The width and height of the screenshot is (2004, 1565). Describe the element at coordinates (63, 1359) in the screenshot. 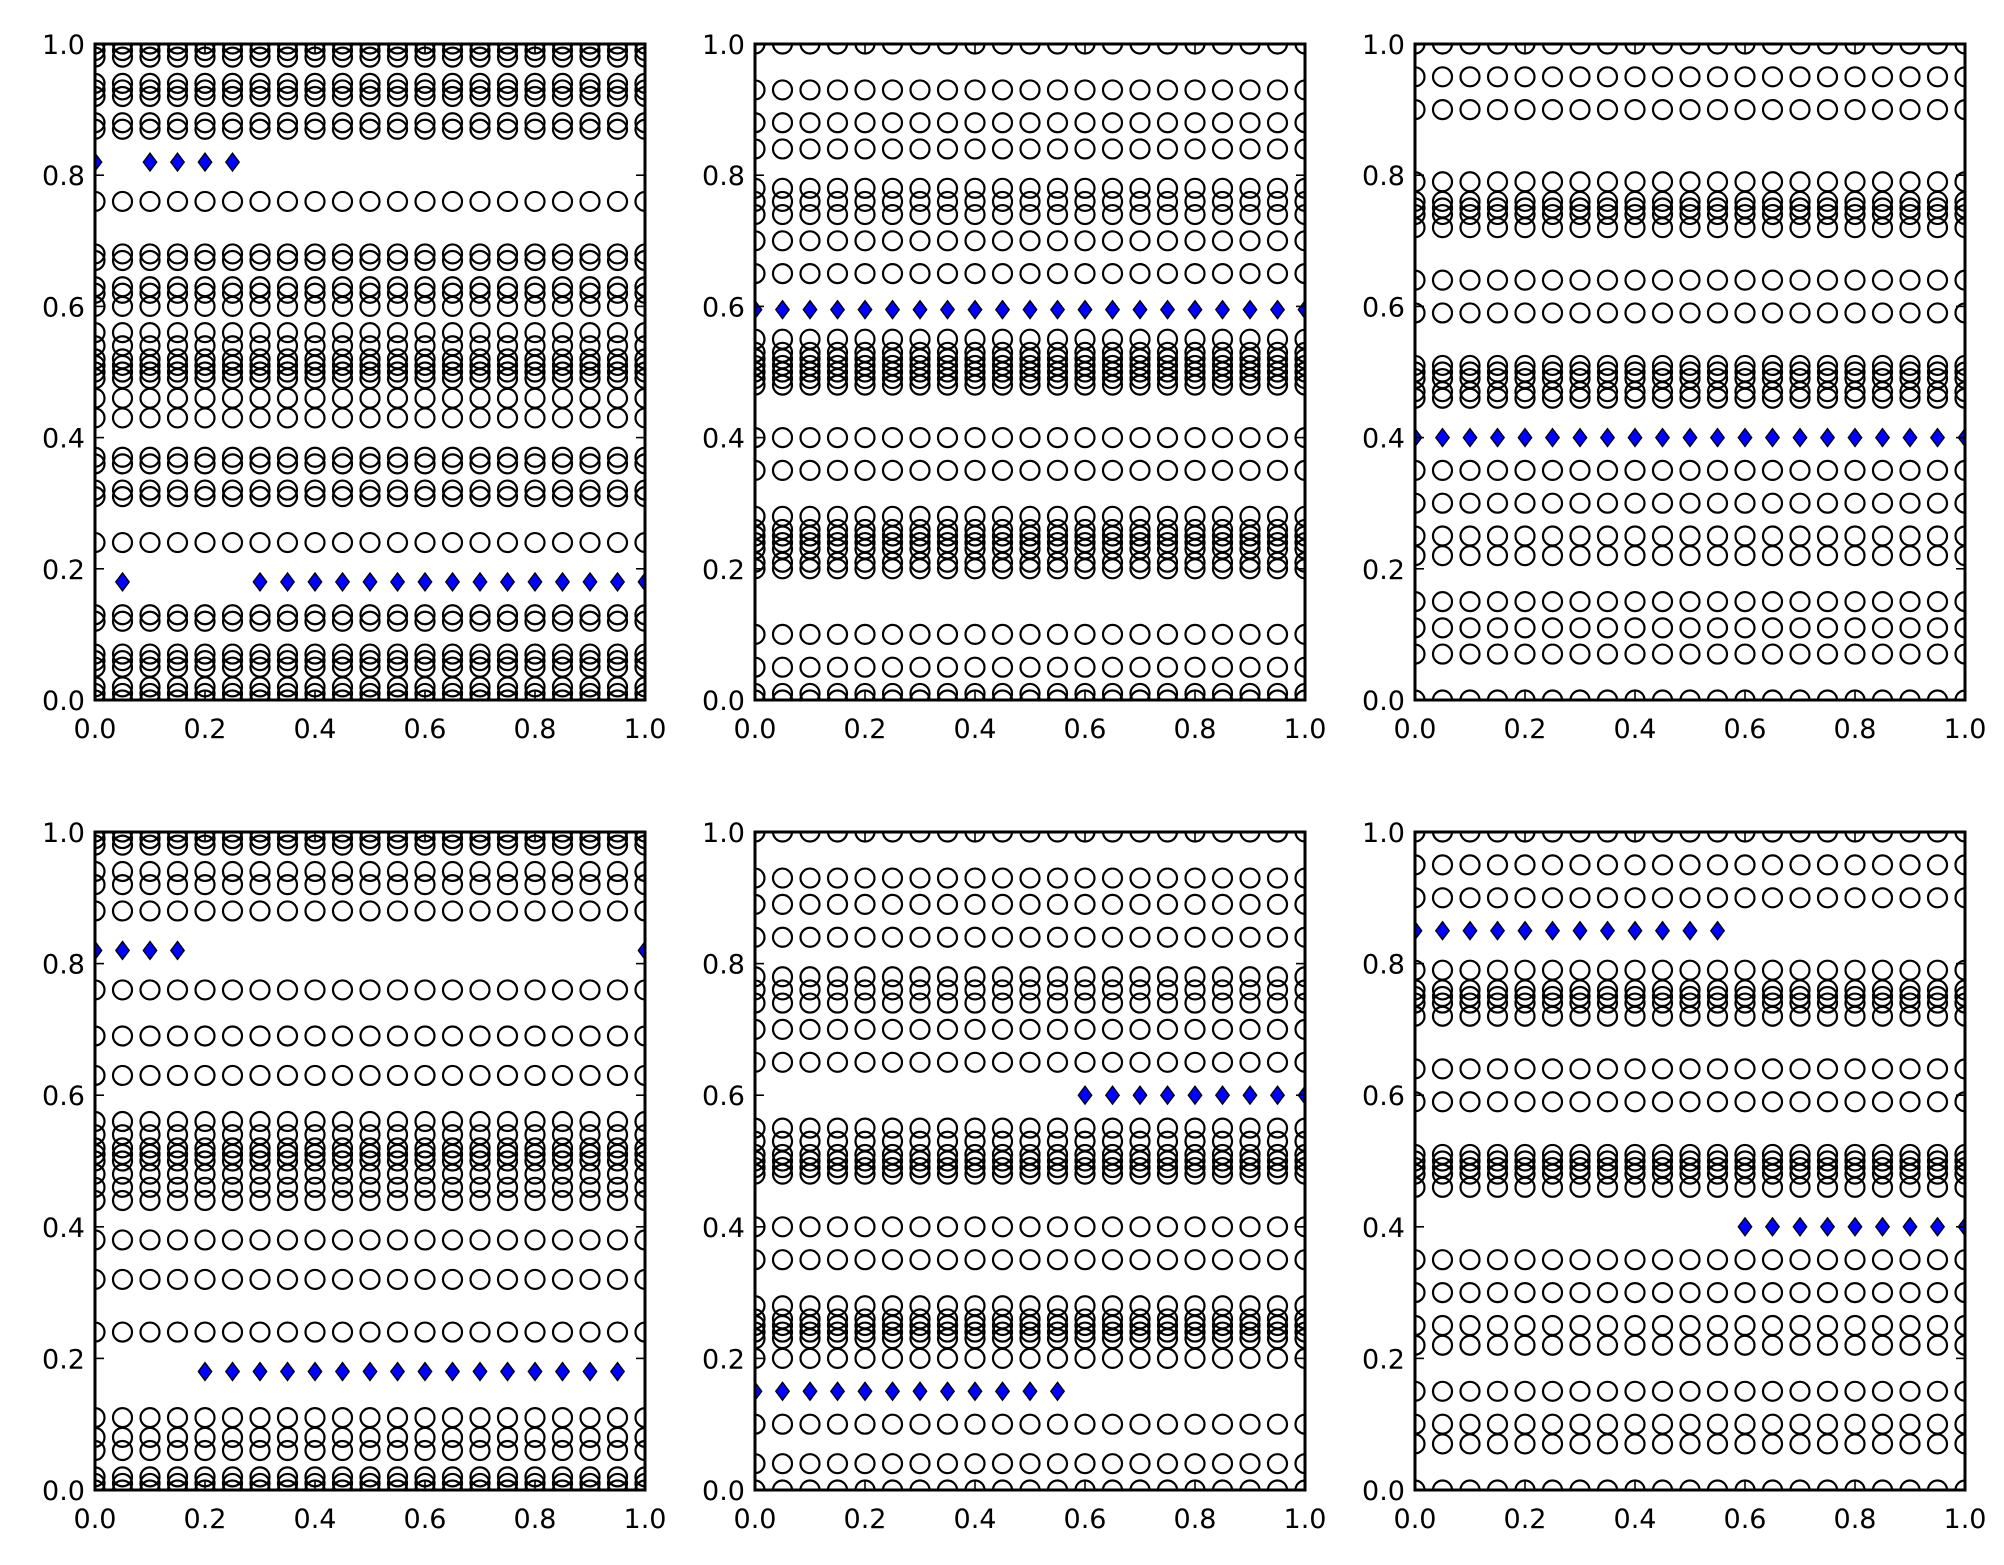

I see `y-tick-label: 0.2` at that location.